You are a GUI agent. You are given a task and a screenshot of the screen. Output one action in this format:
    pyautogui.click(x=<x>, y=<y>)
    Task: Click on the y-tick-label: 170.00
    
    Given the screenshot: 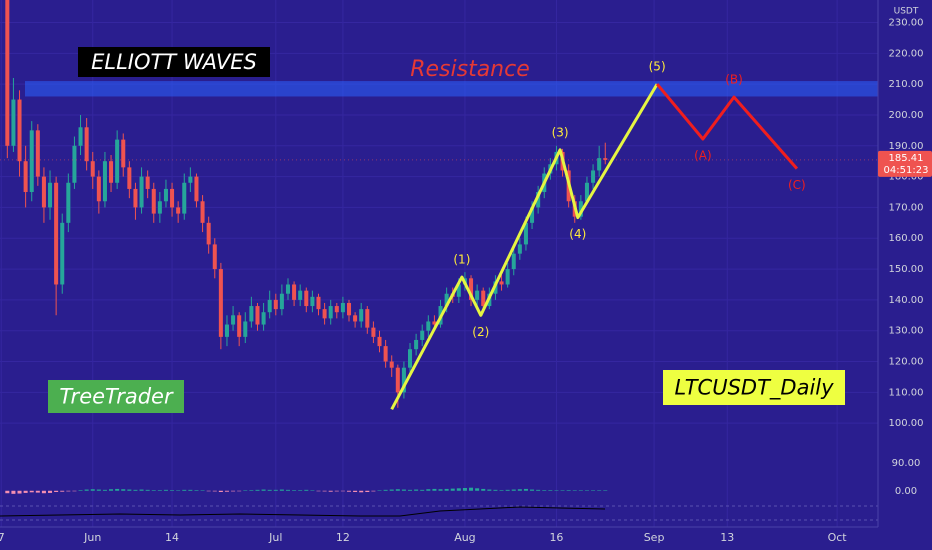 What is the action you would take?
    pyautogui.click(x=906, y=207)
    